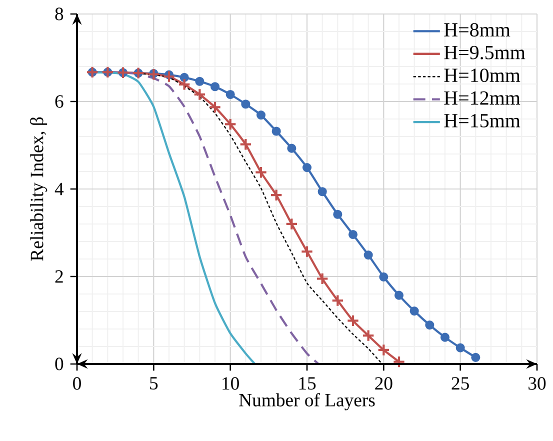 The image size is (553, 441). Describe the element at coordinates (307, 401) in the screenshot. I see `x-axis-title: Number of Layers` at that location.